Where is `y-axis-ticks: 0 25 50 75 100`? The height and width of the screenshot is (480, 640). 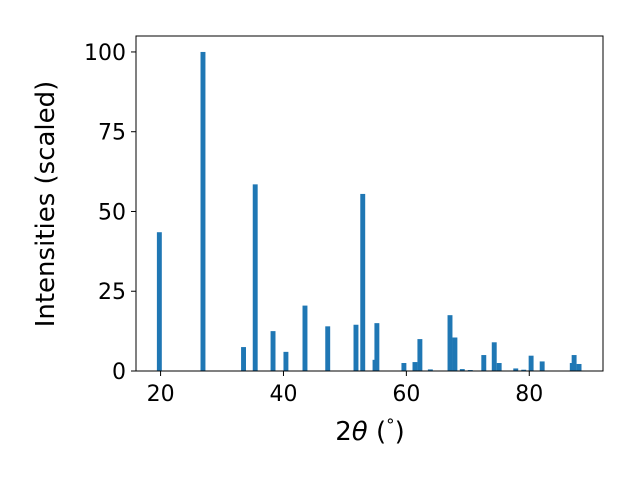 y-axis-ticks: 0 25 50 75 100 is located at coordinates (110, 213).